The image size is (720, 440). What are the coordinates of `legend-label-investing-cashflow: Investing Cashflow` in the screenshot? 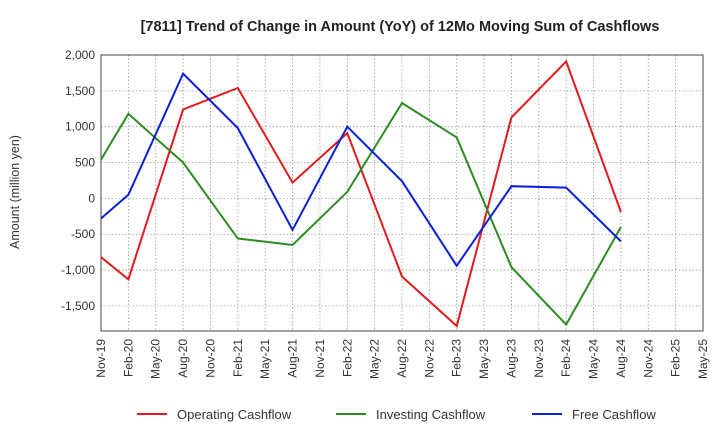 It's located at (431, 414).